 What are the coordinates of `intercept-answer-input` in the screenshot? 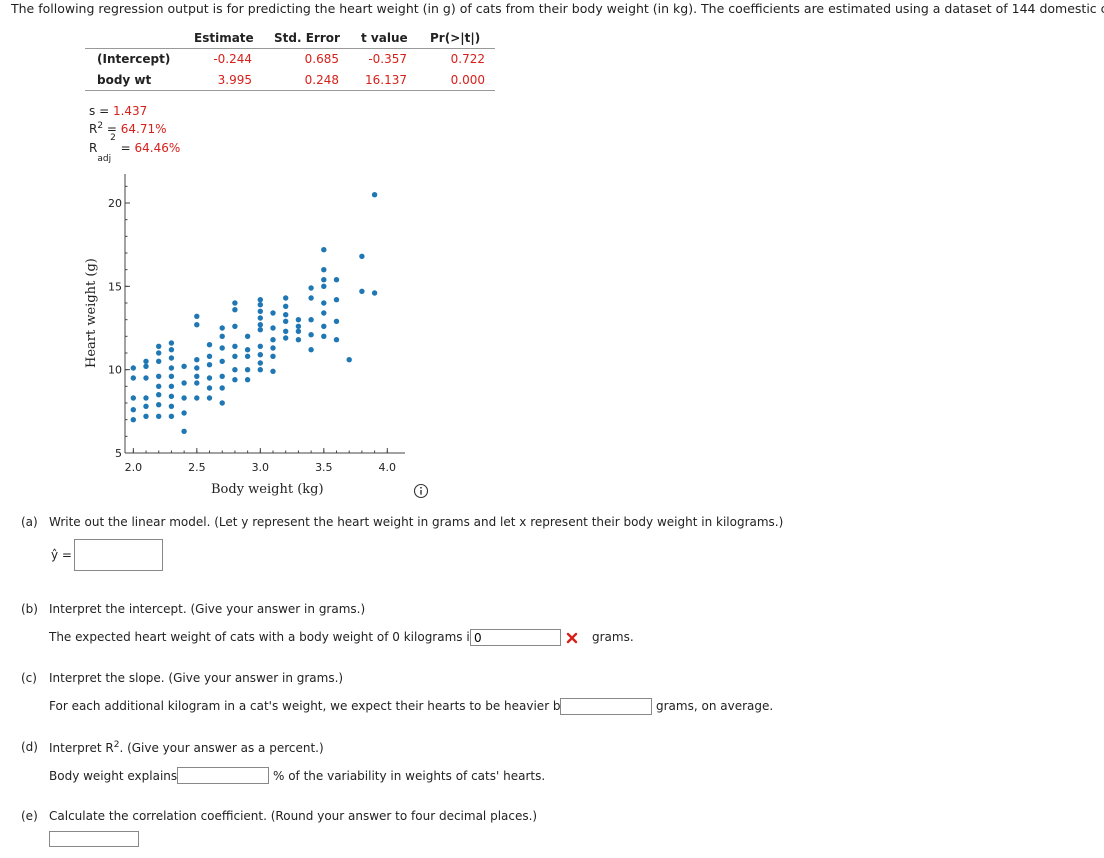 It's located at (515, 637).